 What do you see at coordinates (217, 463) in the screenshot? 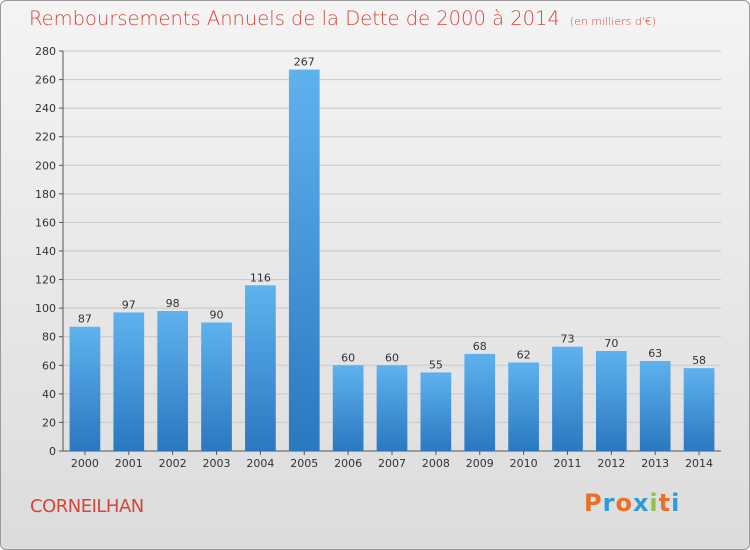
I see `x-tick-label: 2003` at bounding box center [217, 463].